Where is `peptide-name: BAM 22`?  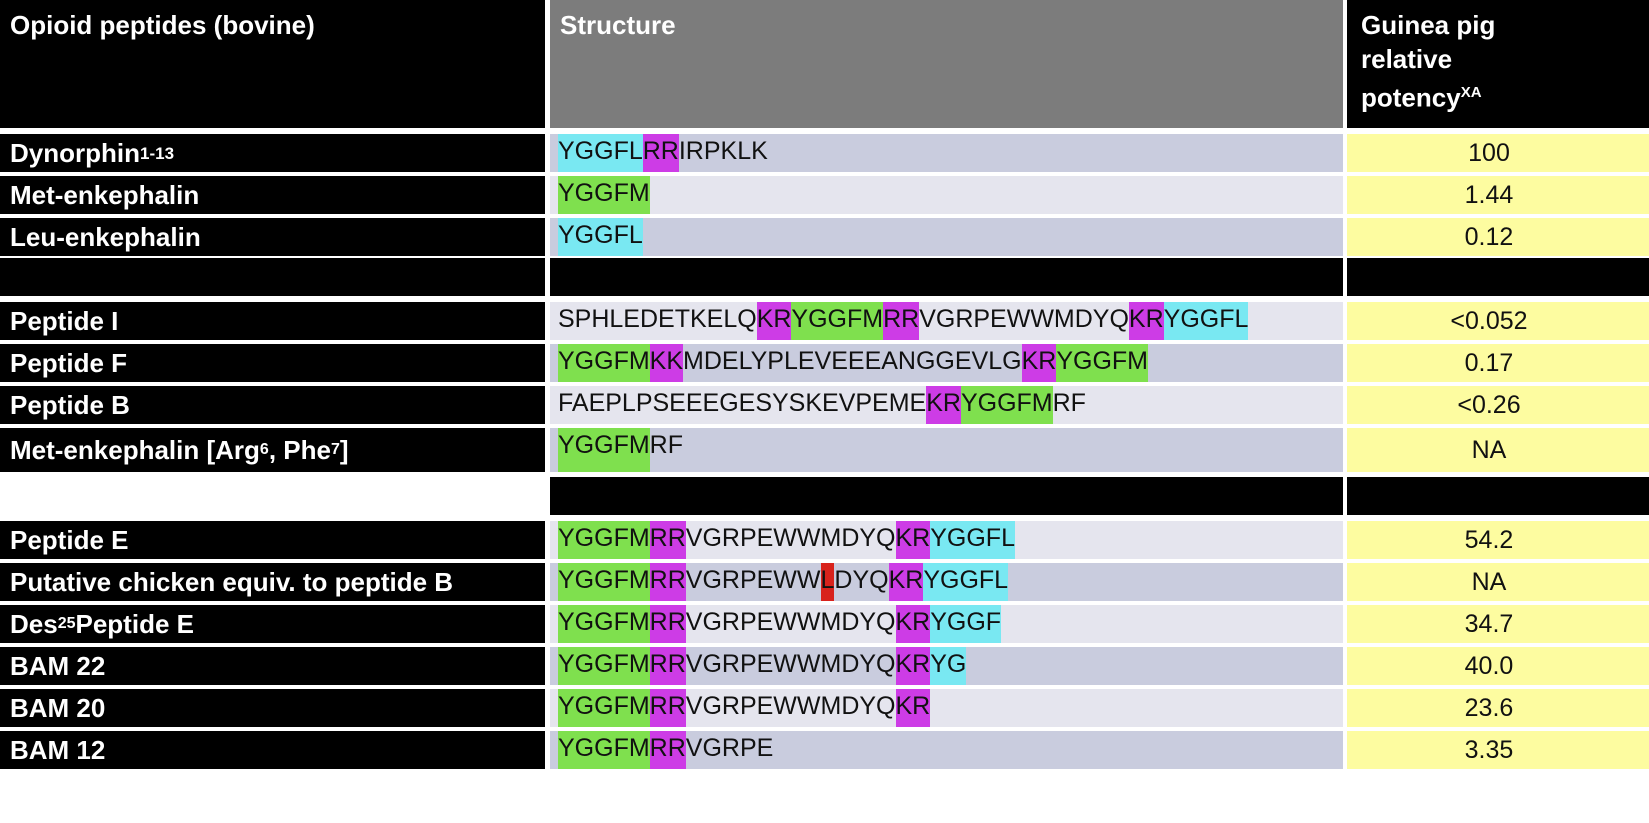
peptide-name: BAM 22 is located at coordinates (272, 666).